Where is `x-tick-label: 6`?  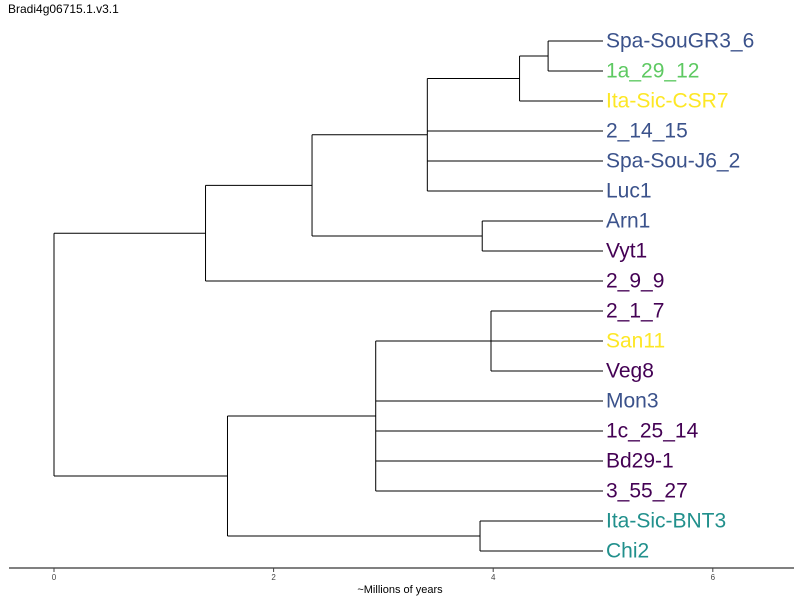
x-tick-label: 6 is located at coordinates (713, 577).